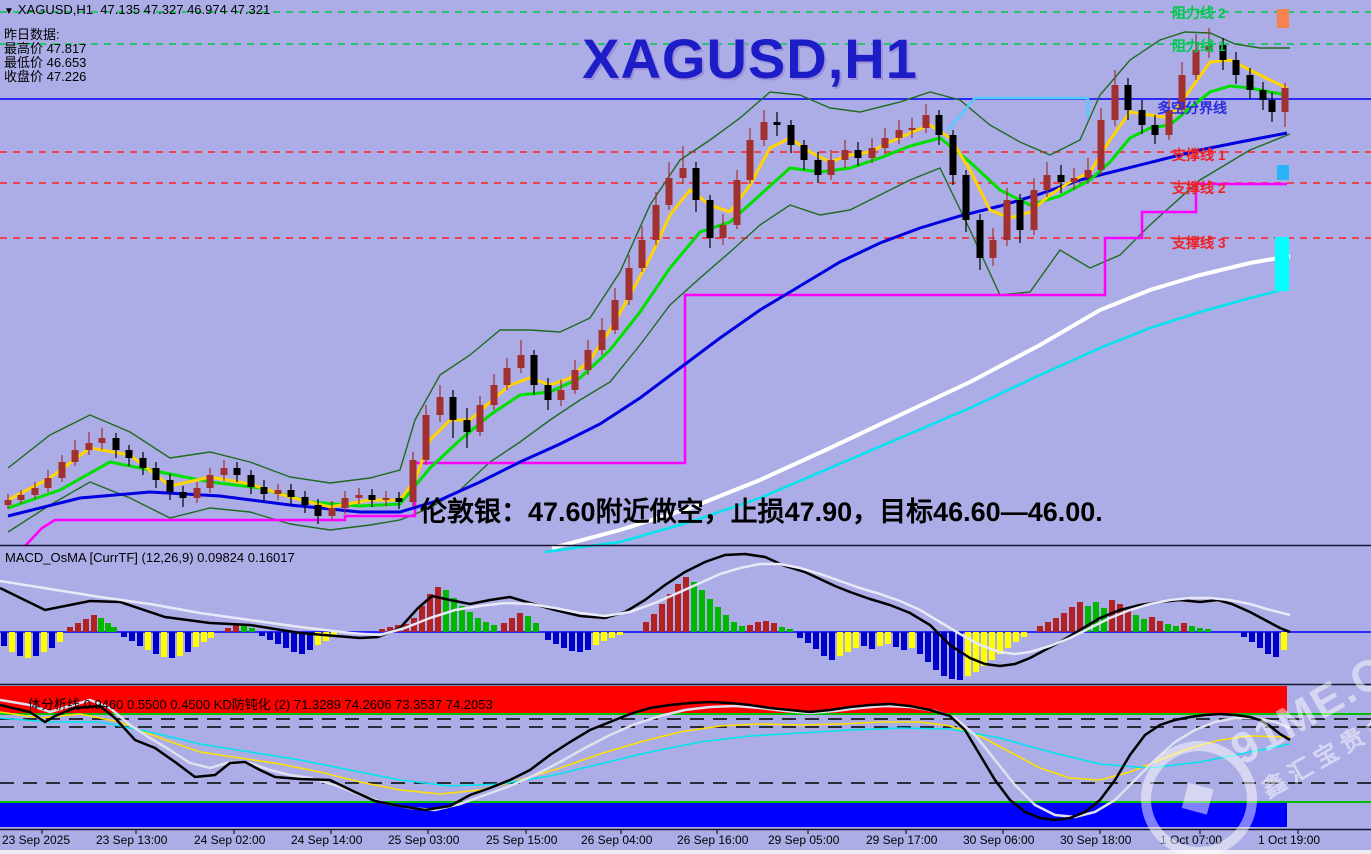 This screenshot has height=854, width=1371. What do you see at coordinates (32, 34) in the screenshot?
I see `yesterday-title: 昨日数据:` at bounding box center [32, 34].